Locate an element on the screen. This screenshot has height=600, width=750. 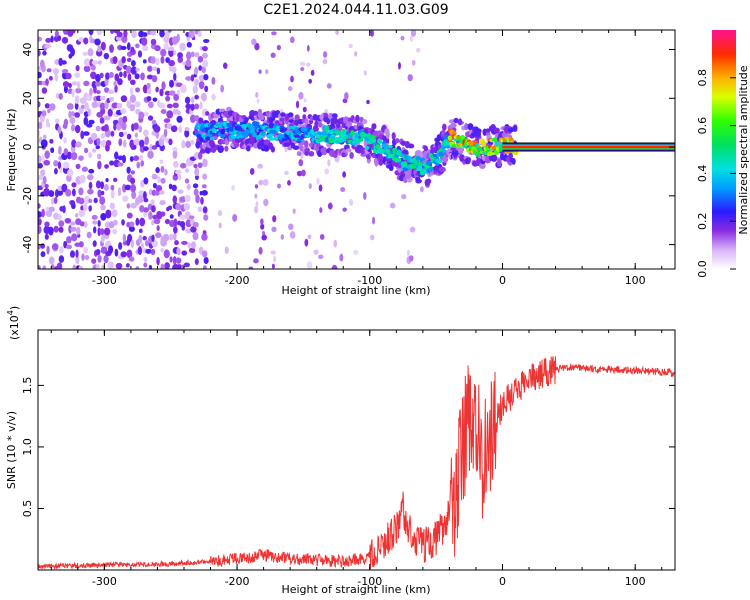
snr-y-tick-label: 0.5 is located at coordinates (27, 509).